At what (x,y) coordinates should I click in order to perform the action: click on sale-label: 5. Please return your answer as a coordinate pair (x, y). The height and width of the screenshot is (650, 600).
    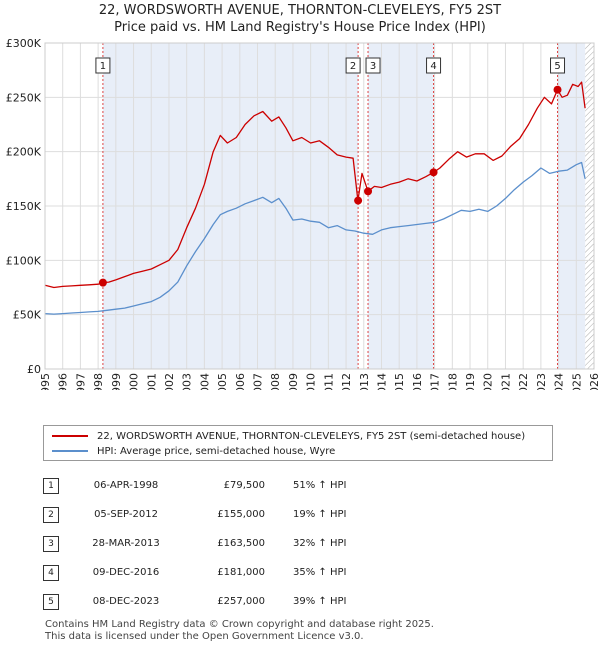
    Looking at the image, I should click on (557, 66).